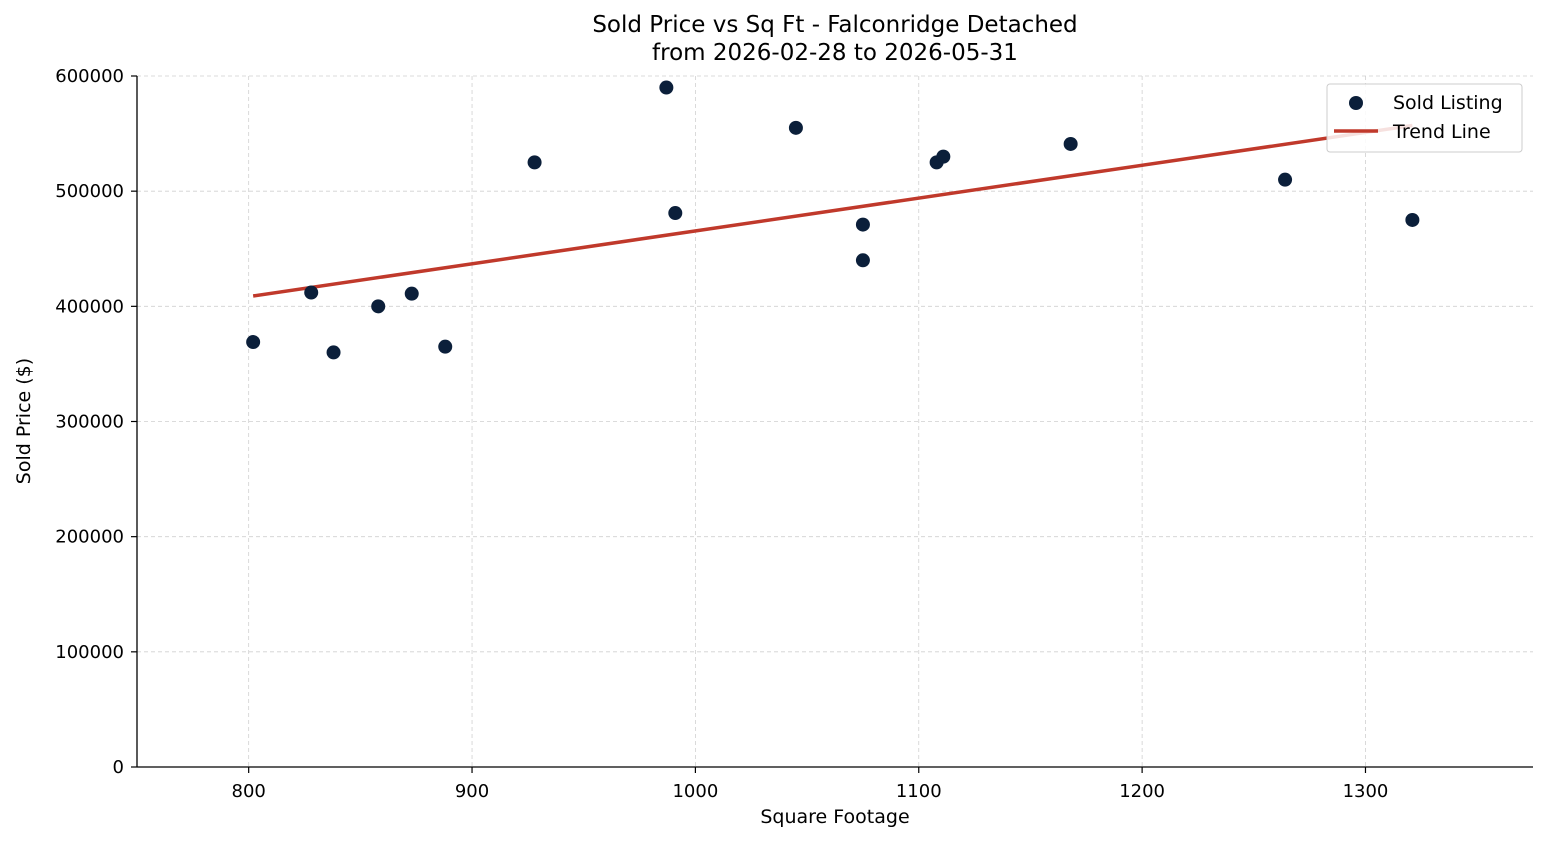 The height and width of the screenshot is (845, 1547). Describe the element at coordinates (1424, 118) in the screenshot. I see `legend-box` at that location.